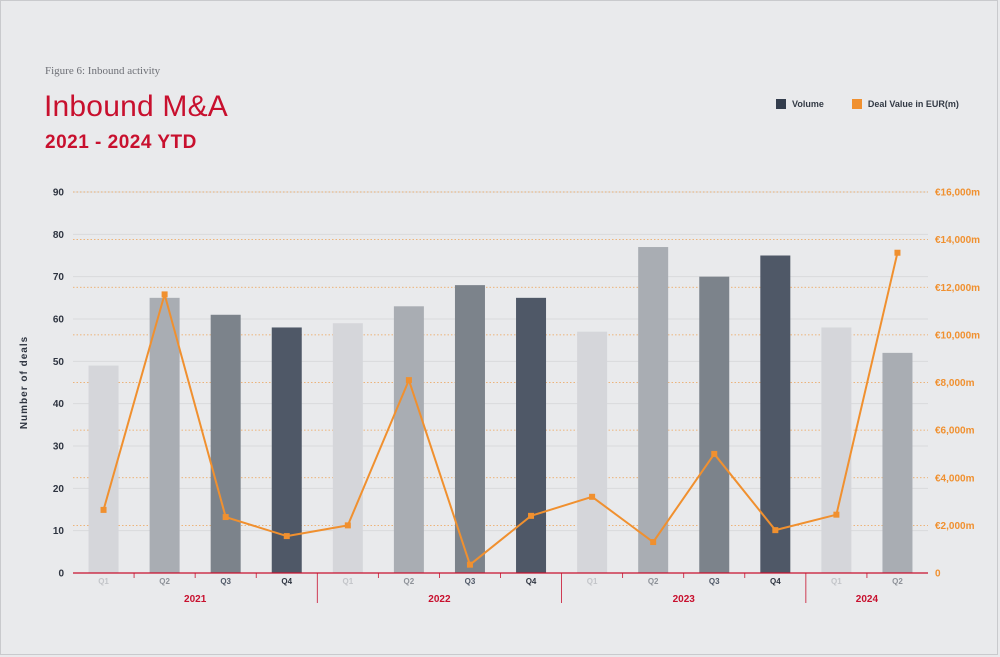 Image resolution: width=1000 pixels, height=657 pixels. I want to click on y2-tick-label: €8,000m, so click(955, 383).